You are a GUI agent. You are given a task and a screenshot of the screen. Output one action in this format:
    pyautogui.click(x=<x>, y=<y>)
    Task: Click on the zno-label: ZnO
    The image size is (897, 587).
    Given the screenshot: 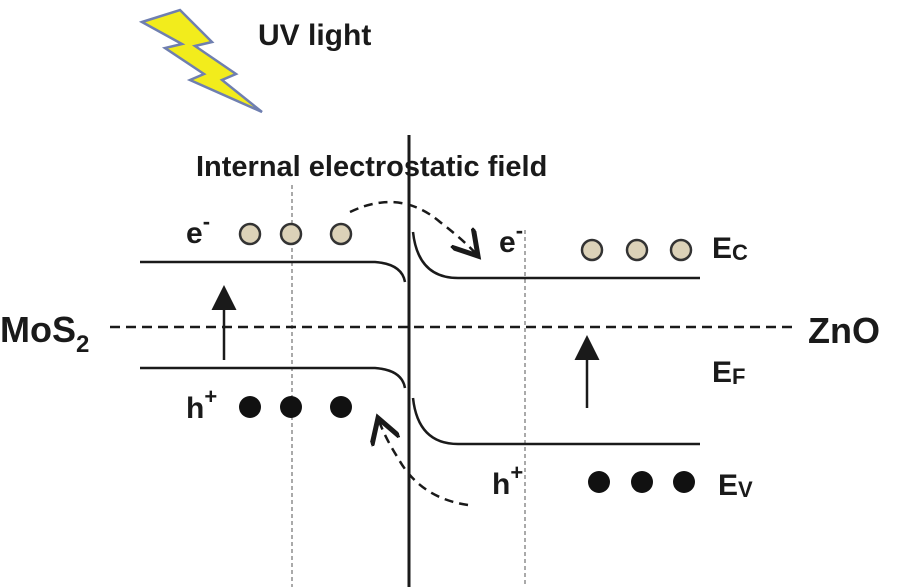 What is the action you would take?
    pyautogui.click(x=844, y=330)
    